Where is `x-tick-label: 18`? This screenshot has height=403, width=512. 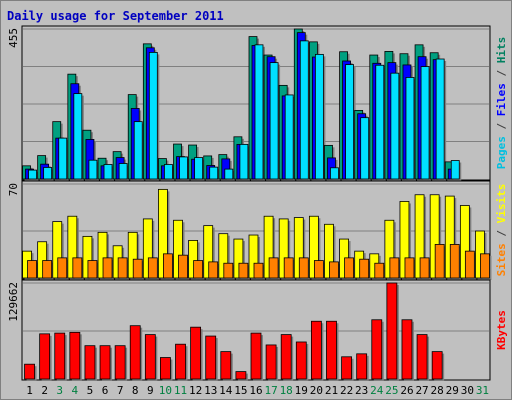
x-tick-label: 18 is located at coordinates (286, 390).